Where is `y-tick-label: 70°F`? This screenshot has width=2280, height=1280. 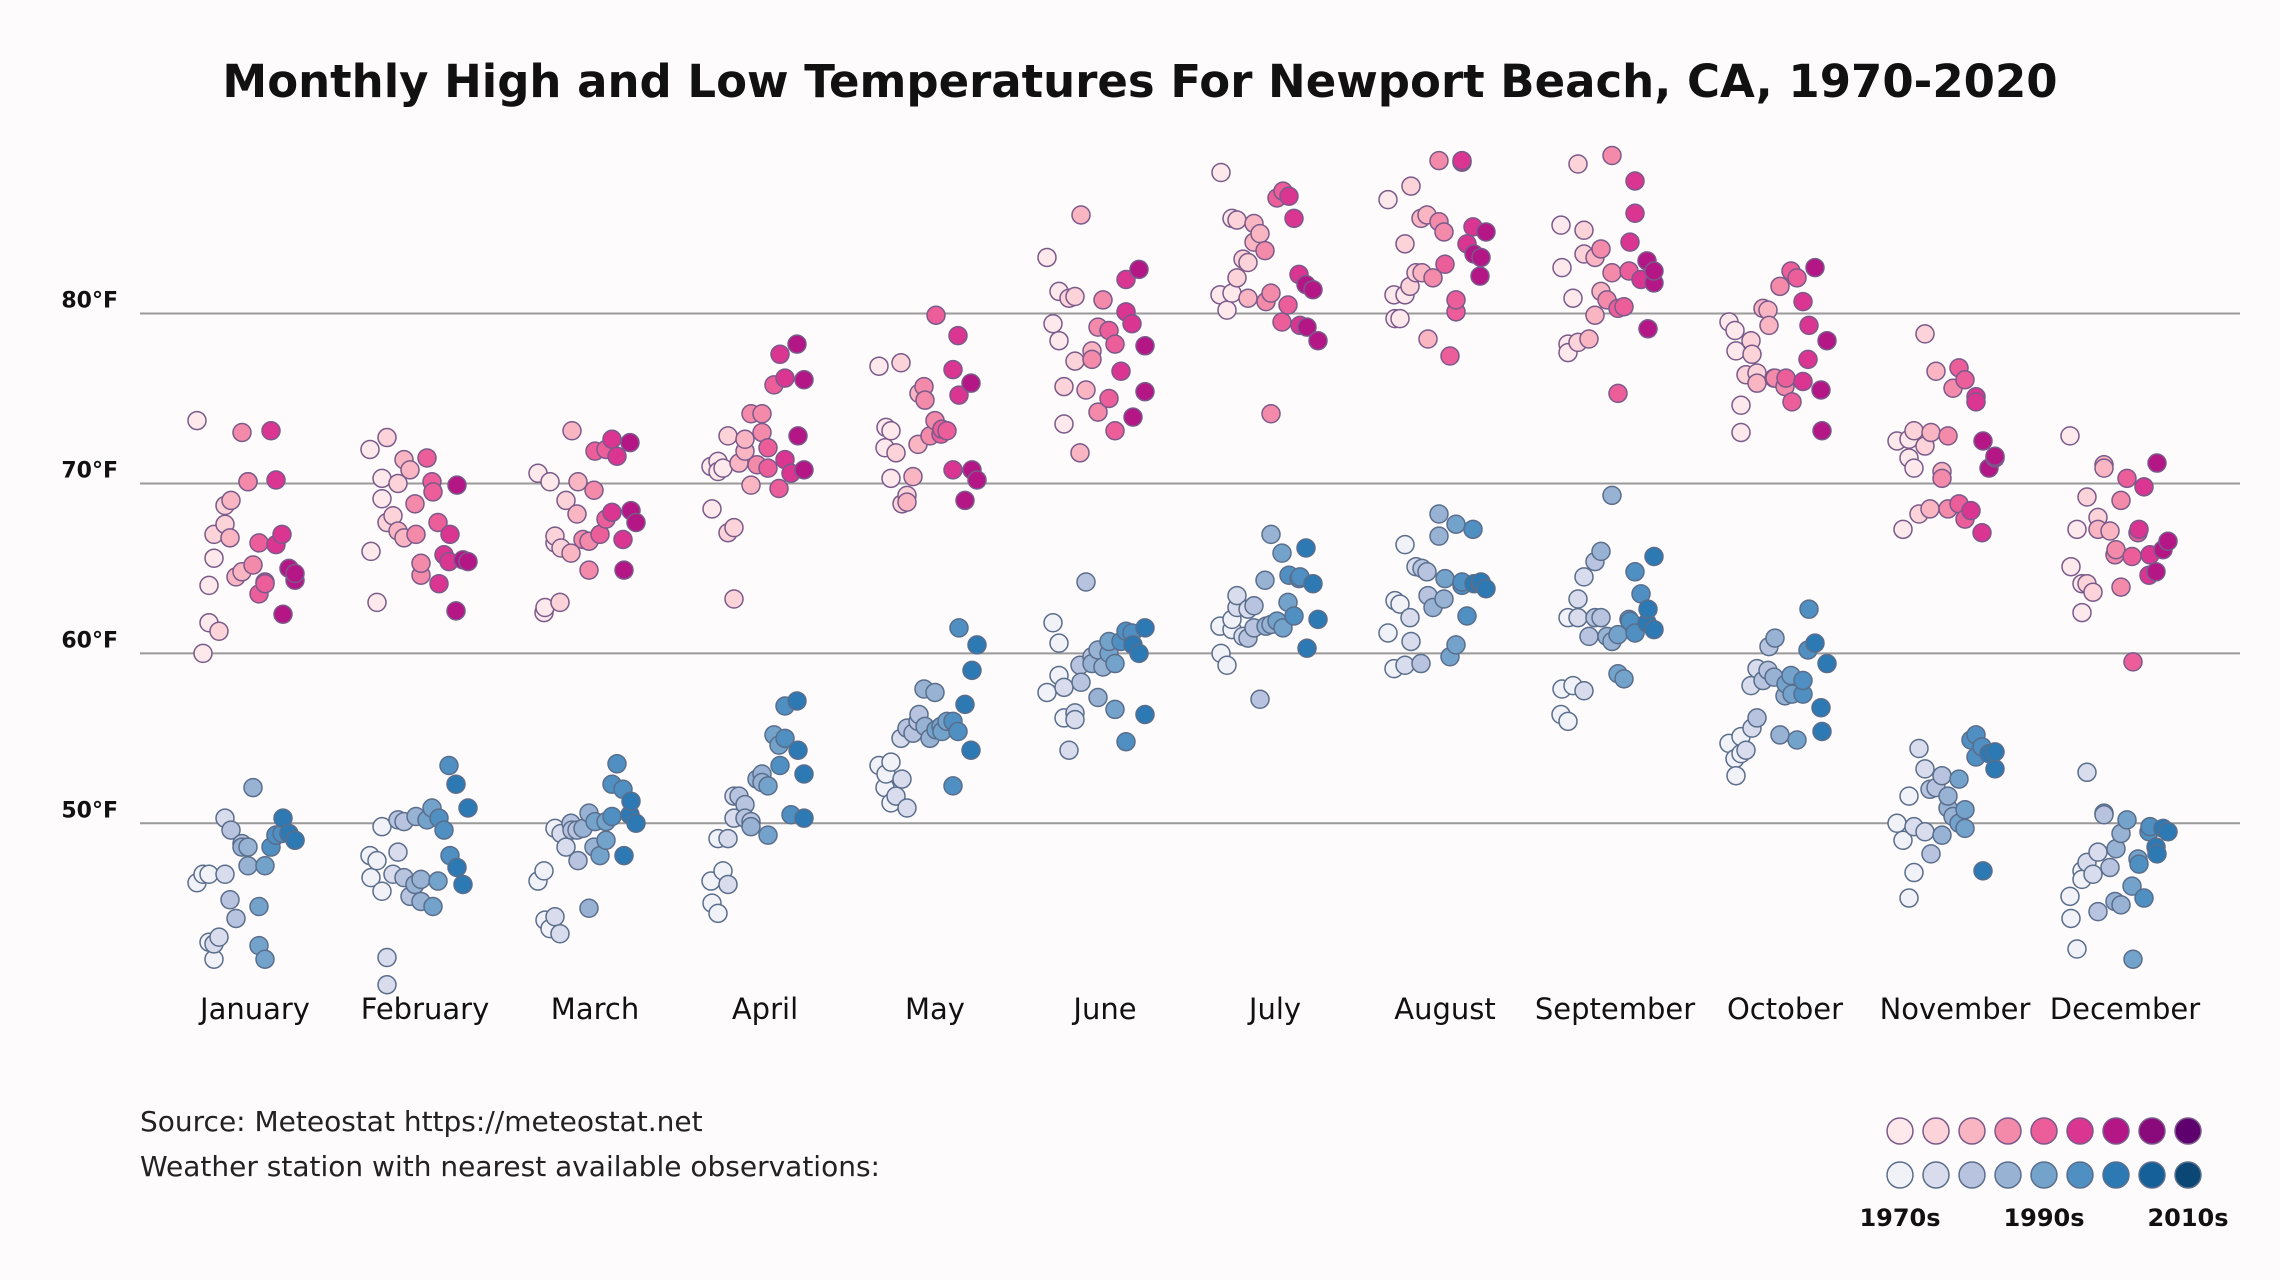
y-tick-label: 70°F is located at coordinates (89, 470).